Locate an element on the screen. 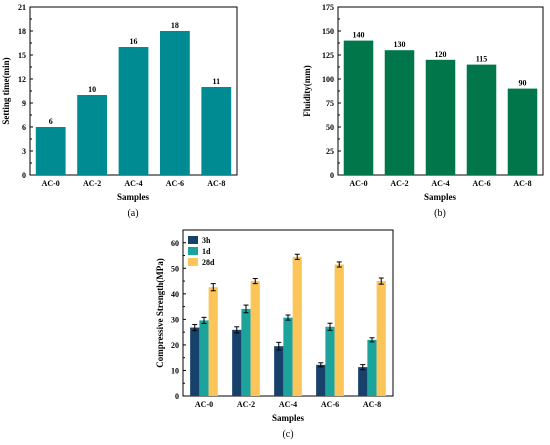 This screenshot has width=550, height=445. chart-3-ytick-label: 40 is located at coordinates (175, 294).